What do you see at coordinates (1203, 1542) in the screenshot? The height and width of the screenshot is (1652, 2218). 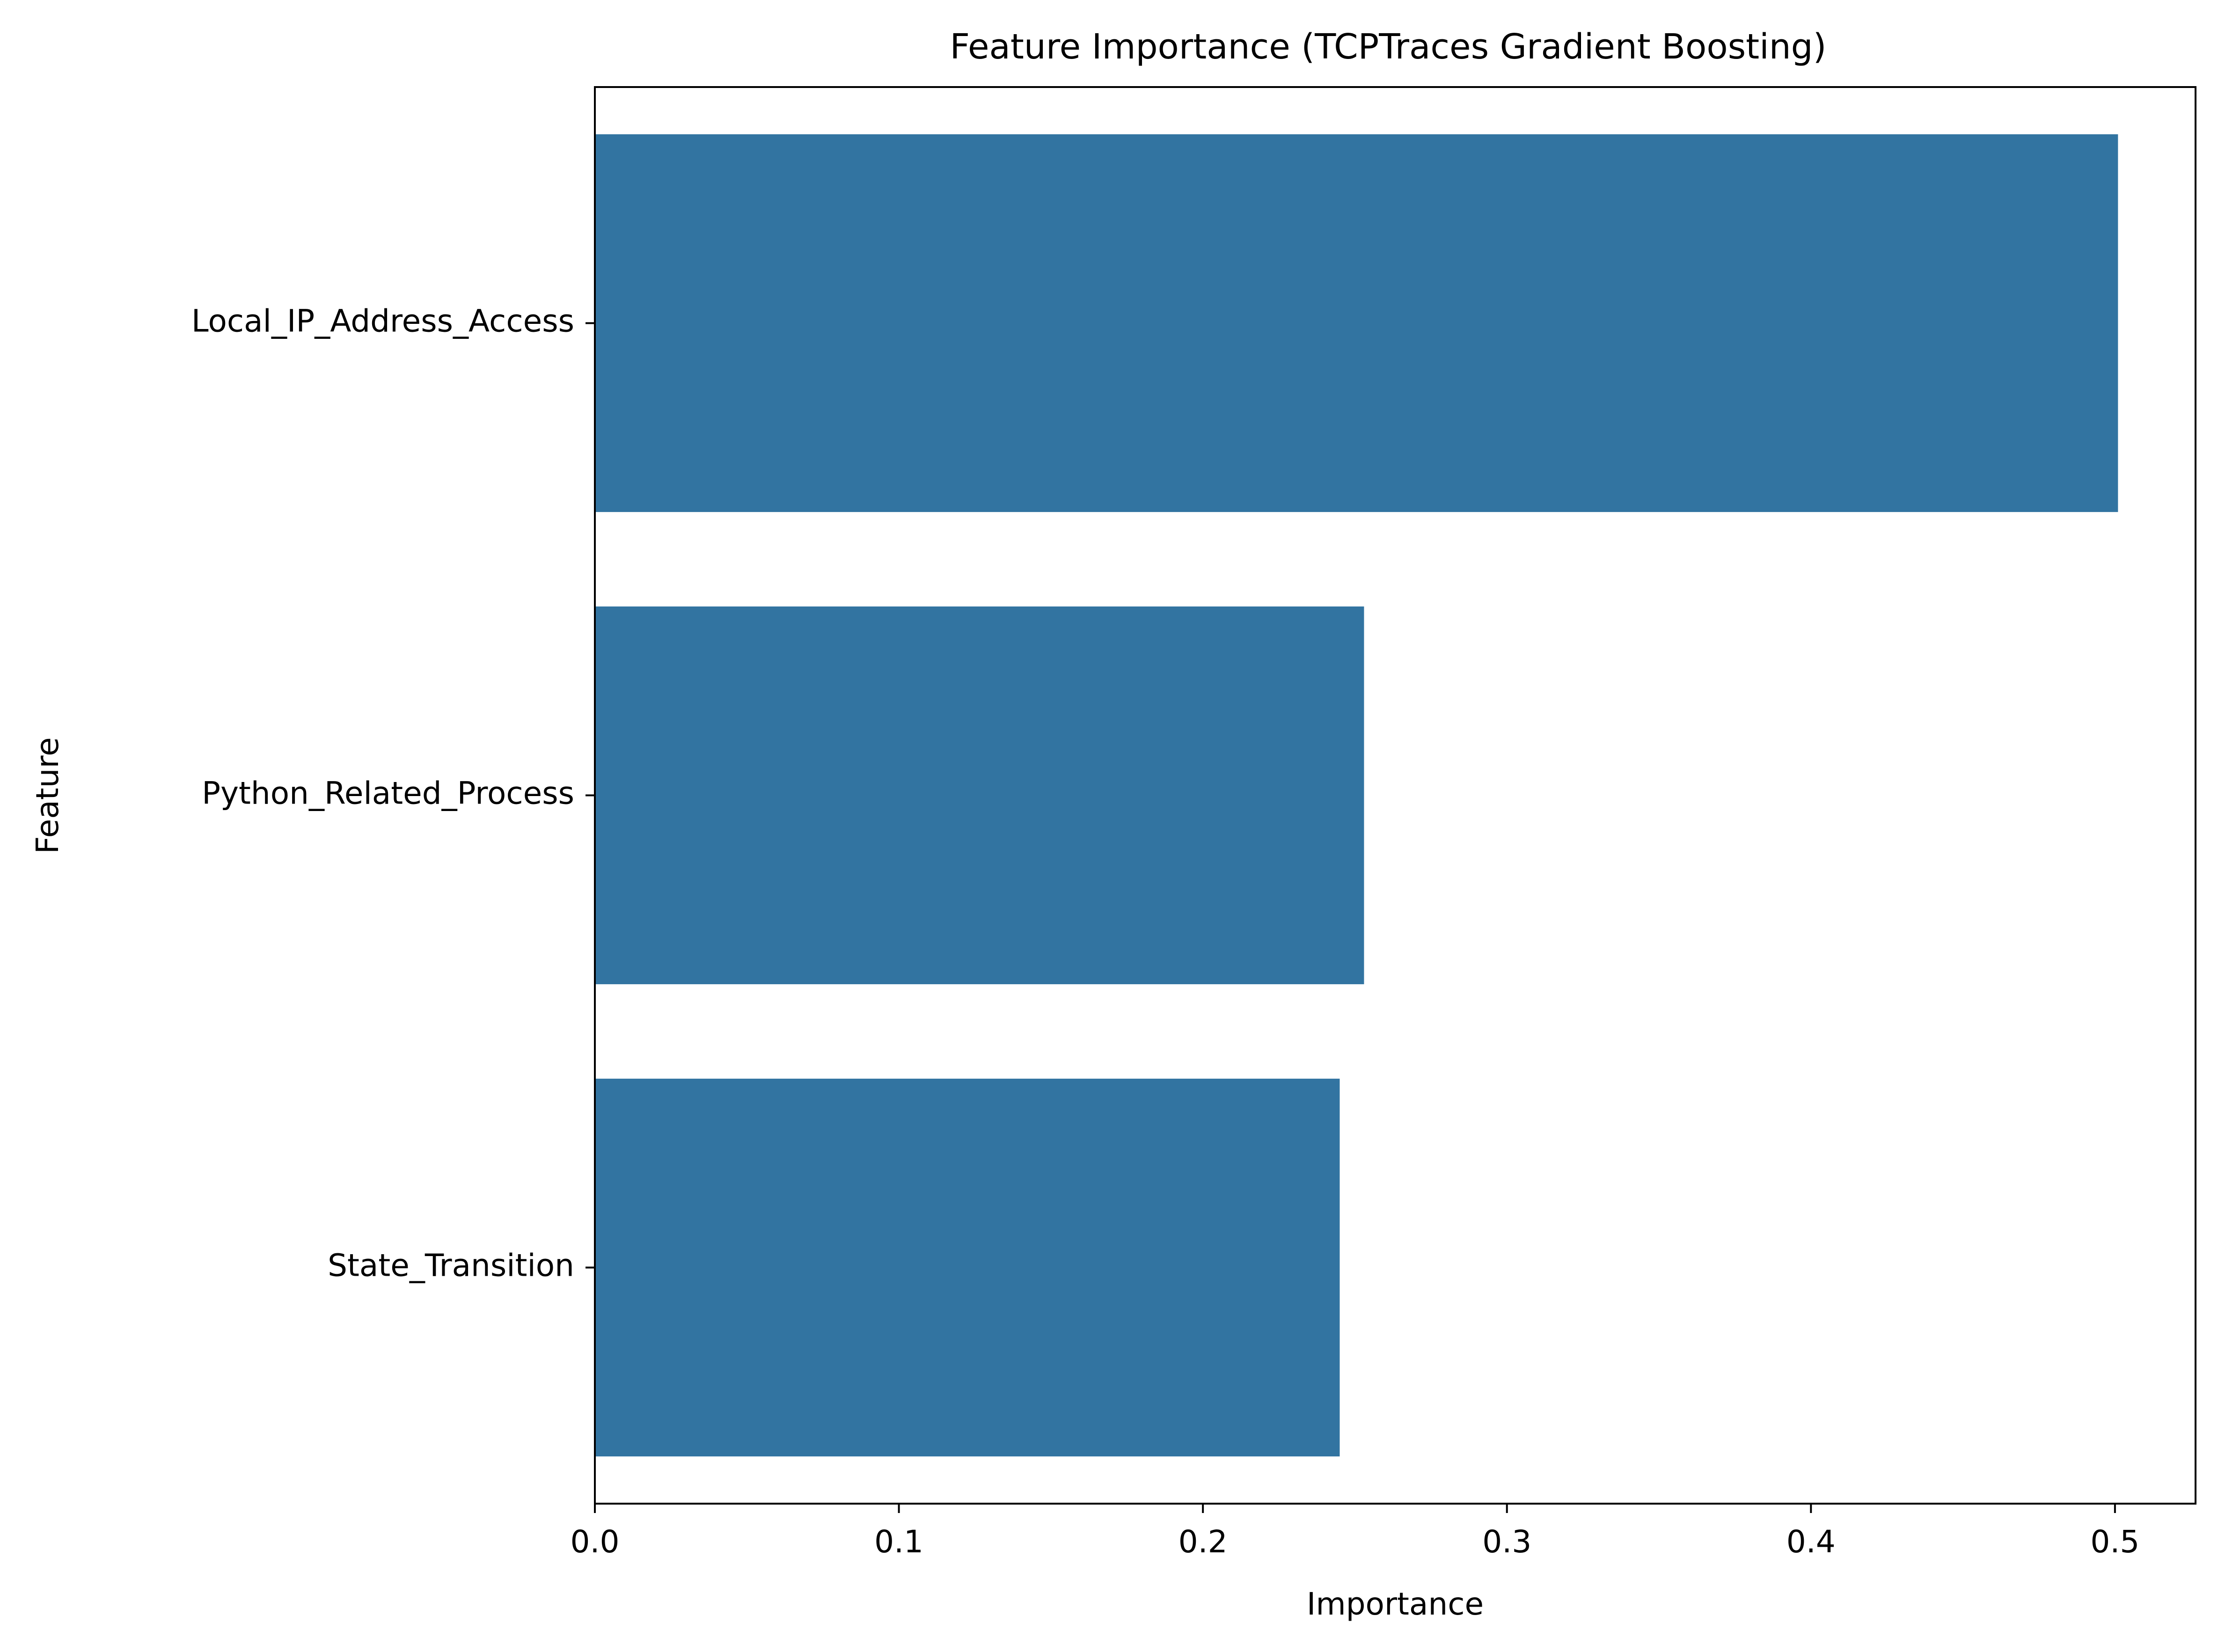 I see `x-tick-label: 0.2` at bounding box center [1203, 1542].